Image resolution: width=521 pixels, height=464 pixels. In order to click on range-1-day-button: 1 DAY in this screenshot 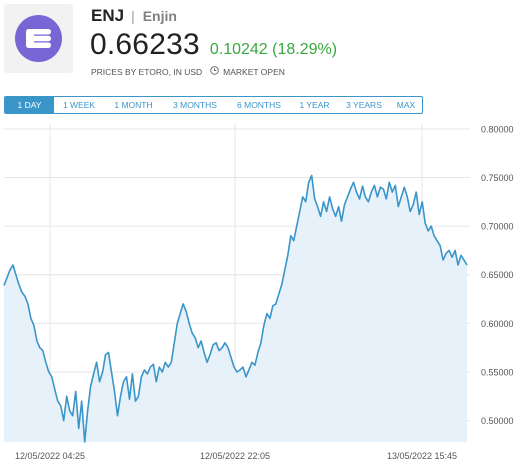, I will do `click(29, 105)`.